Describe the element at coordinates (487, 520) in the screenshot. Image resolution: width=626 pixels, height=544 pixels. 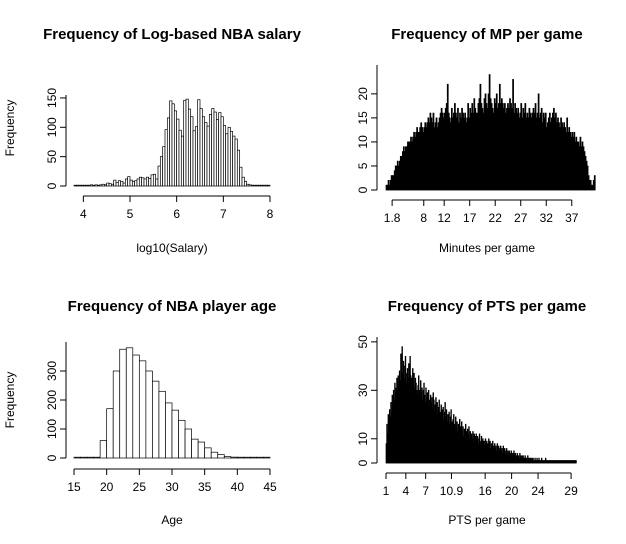
I see `x-axis-label: PTS per game` at that location.